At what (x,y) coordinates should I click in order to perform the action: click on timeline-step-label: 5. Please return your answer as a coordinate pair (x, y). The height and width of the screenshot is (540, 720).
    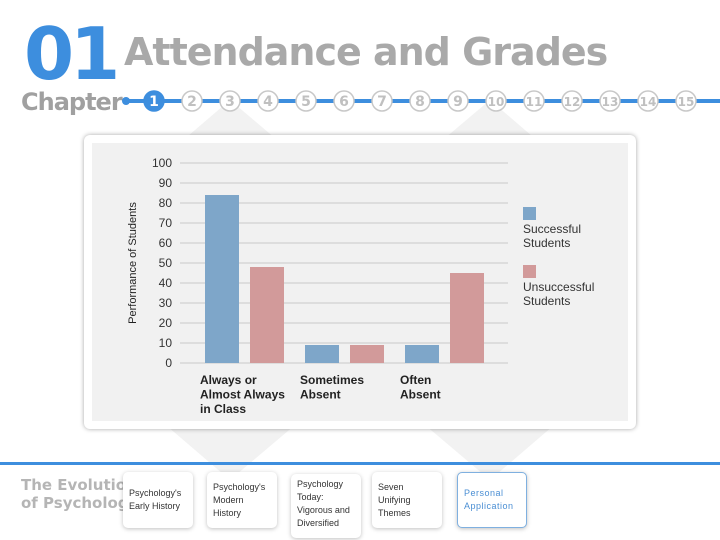
    Looking at the image, I should click on (306, 102).